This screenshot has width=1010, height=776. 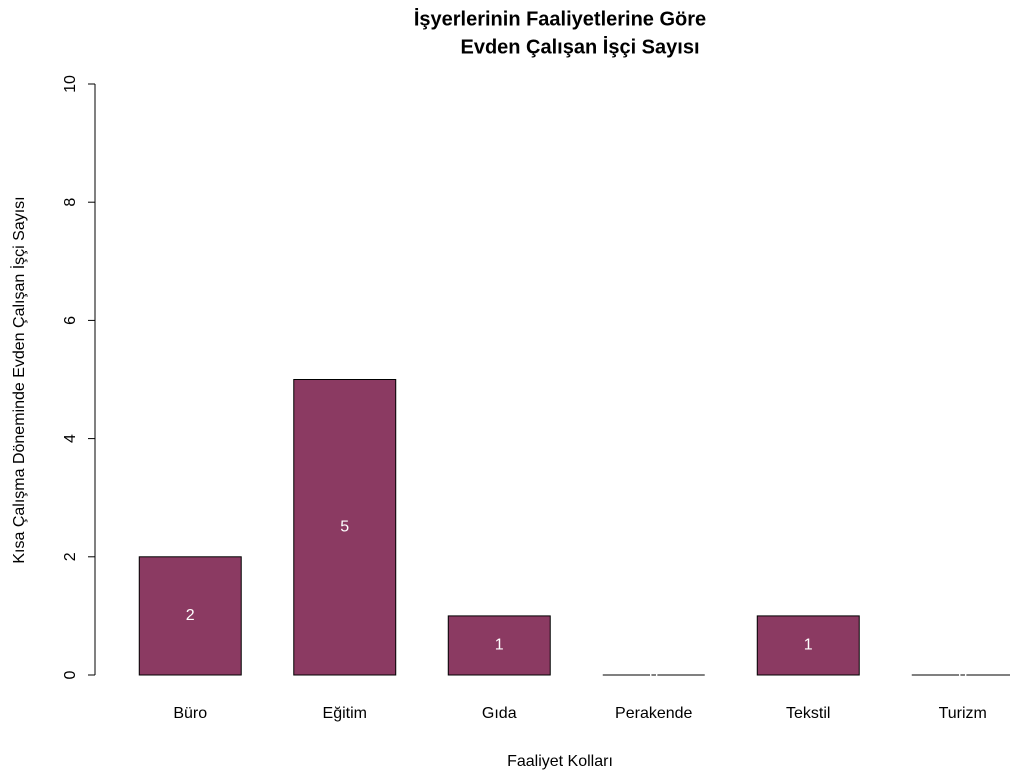 What do you see at coordinates (70, 674) in the screenshot?
I see `y-tick-label: 0` at bounding box center [70, 674].